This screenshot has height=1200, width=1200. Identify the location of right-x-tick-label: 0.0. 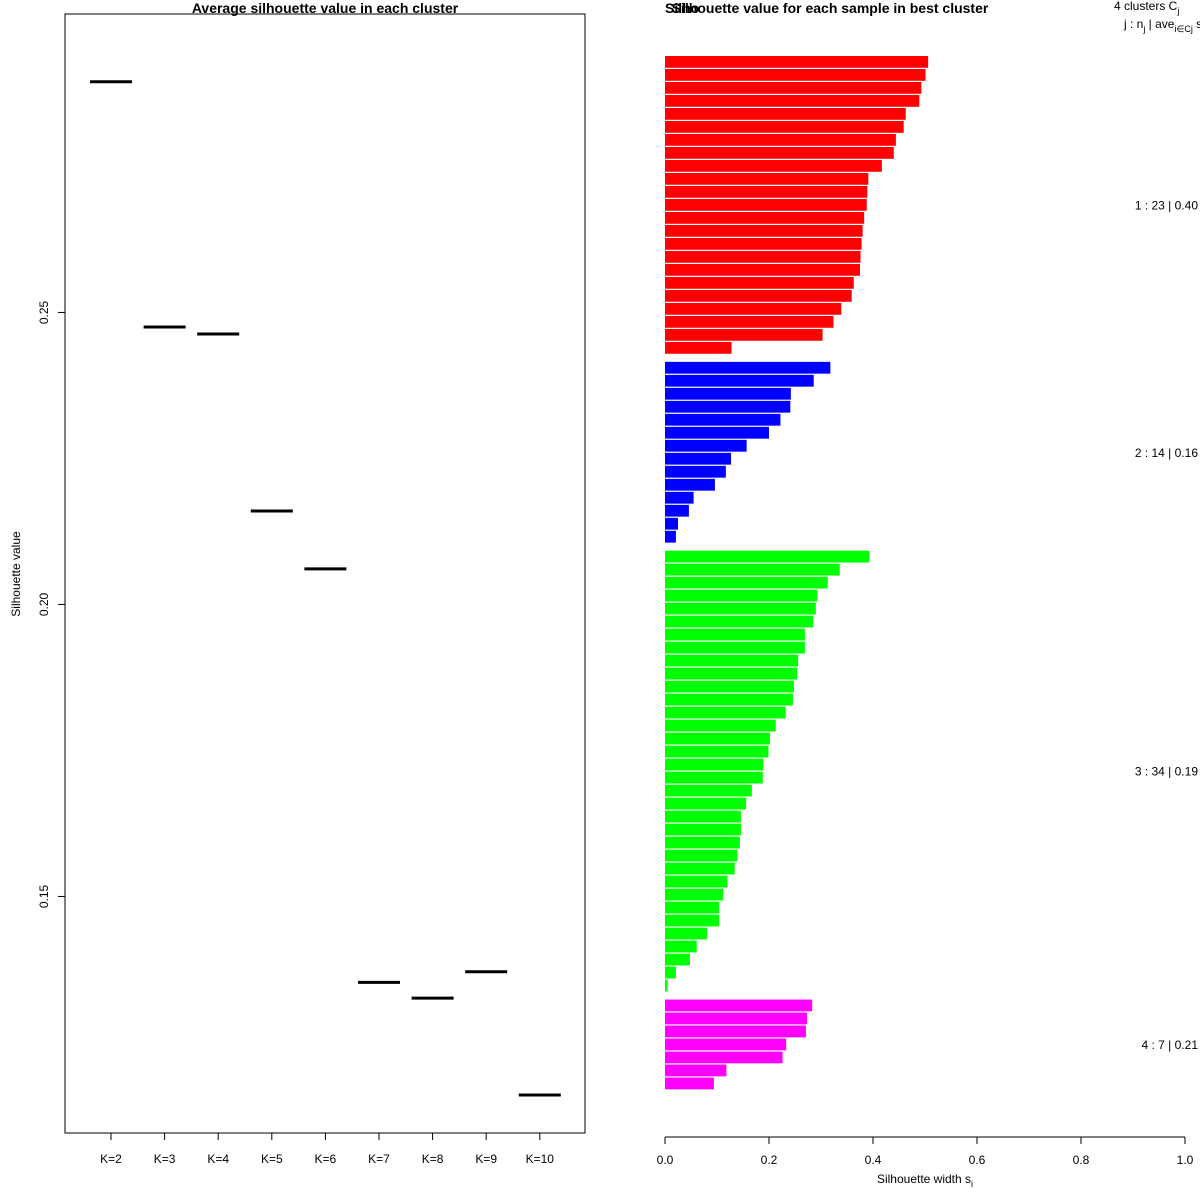
(665, 1160).